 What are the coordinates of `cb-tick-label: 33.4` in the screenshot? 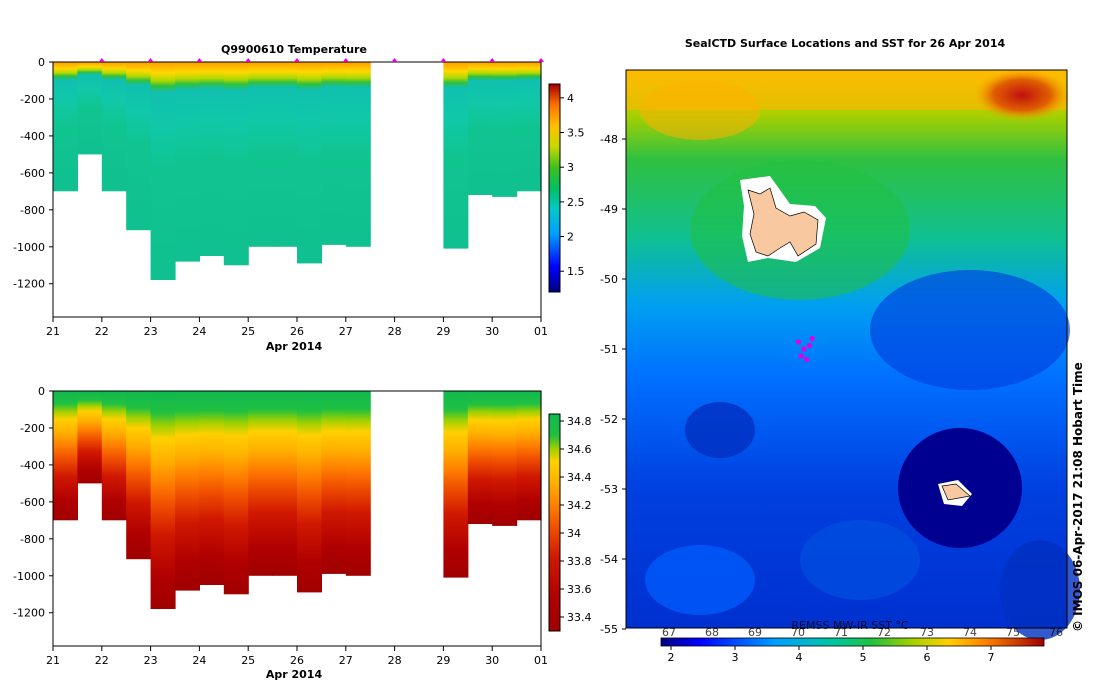 It's located at (579, 617).